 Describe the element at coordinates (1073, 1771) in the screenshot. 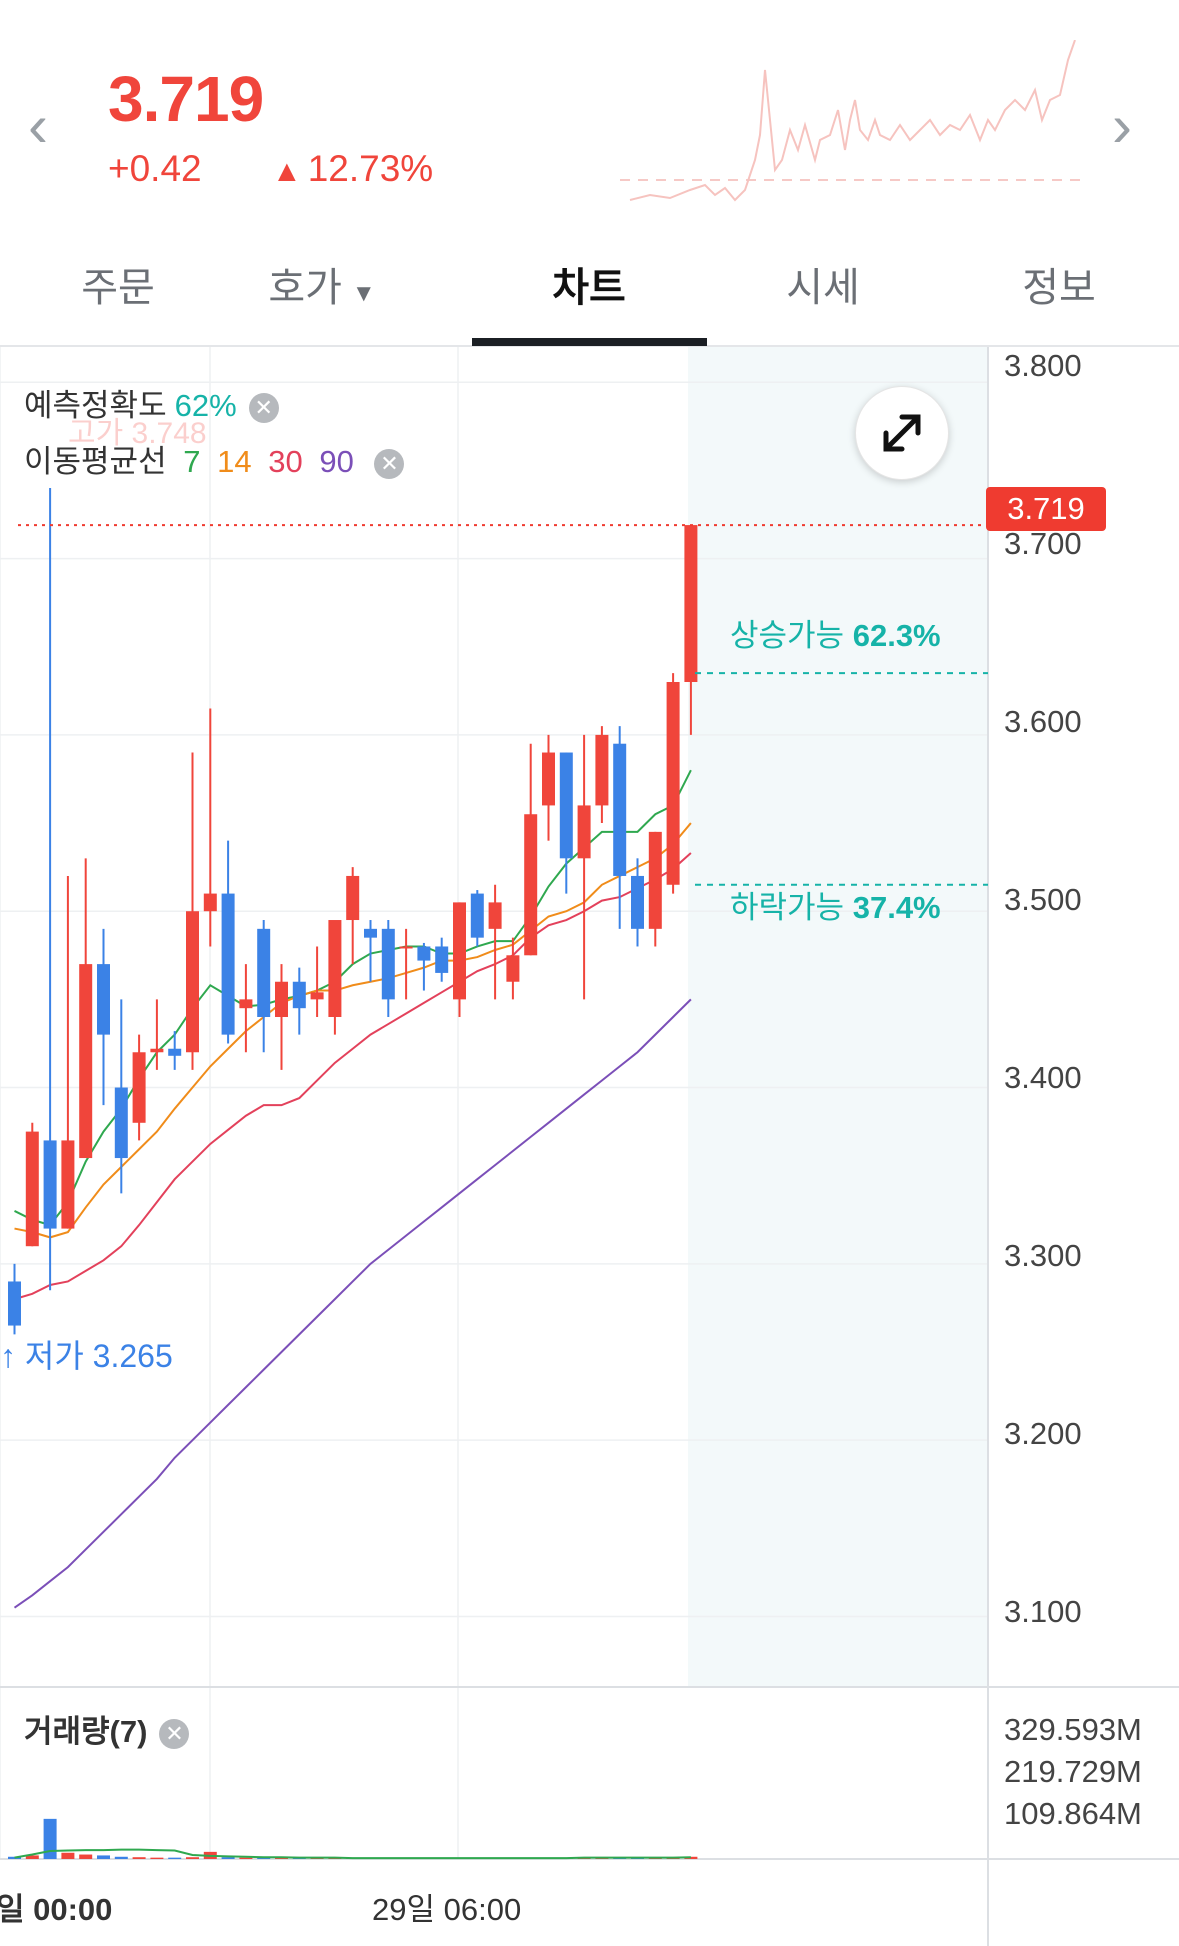

I see `volume-tick: 219.729M` at that location.